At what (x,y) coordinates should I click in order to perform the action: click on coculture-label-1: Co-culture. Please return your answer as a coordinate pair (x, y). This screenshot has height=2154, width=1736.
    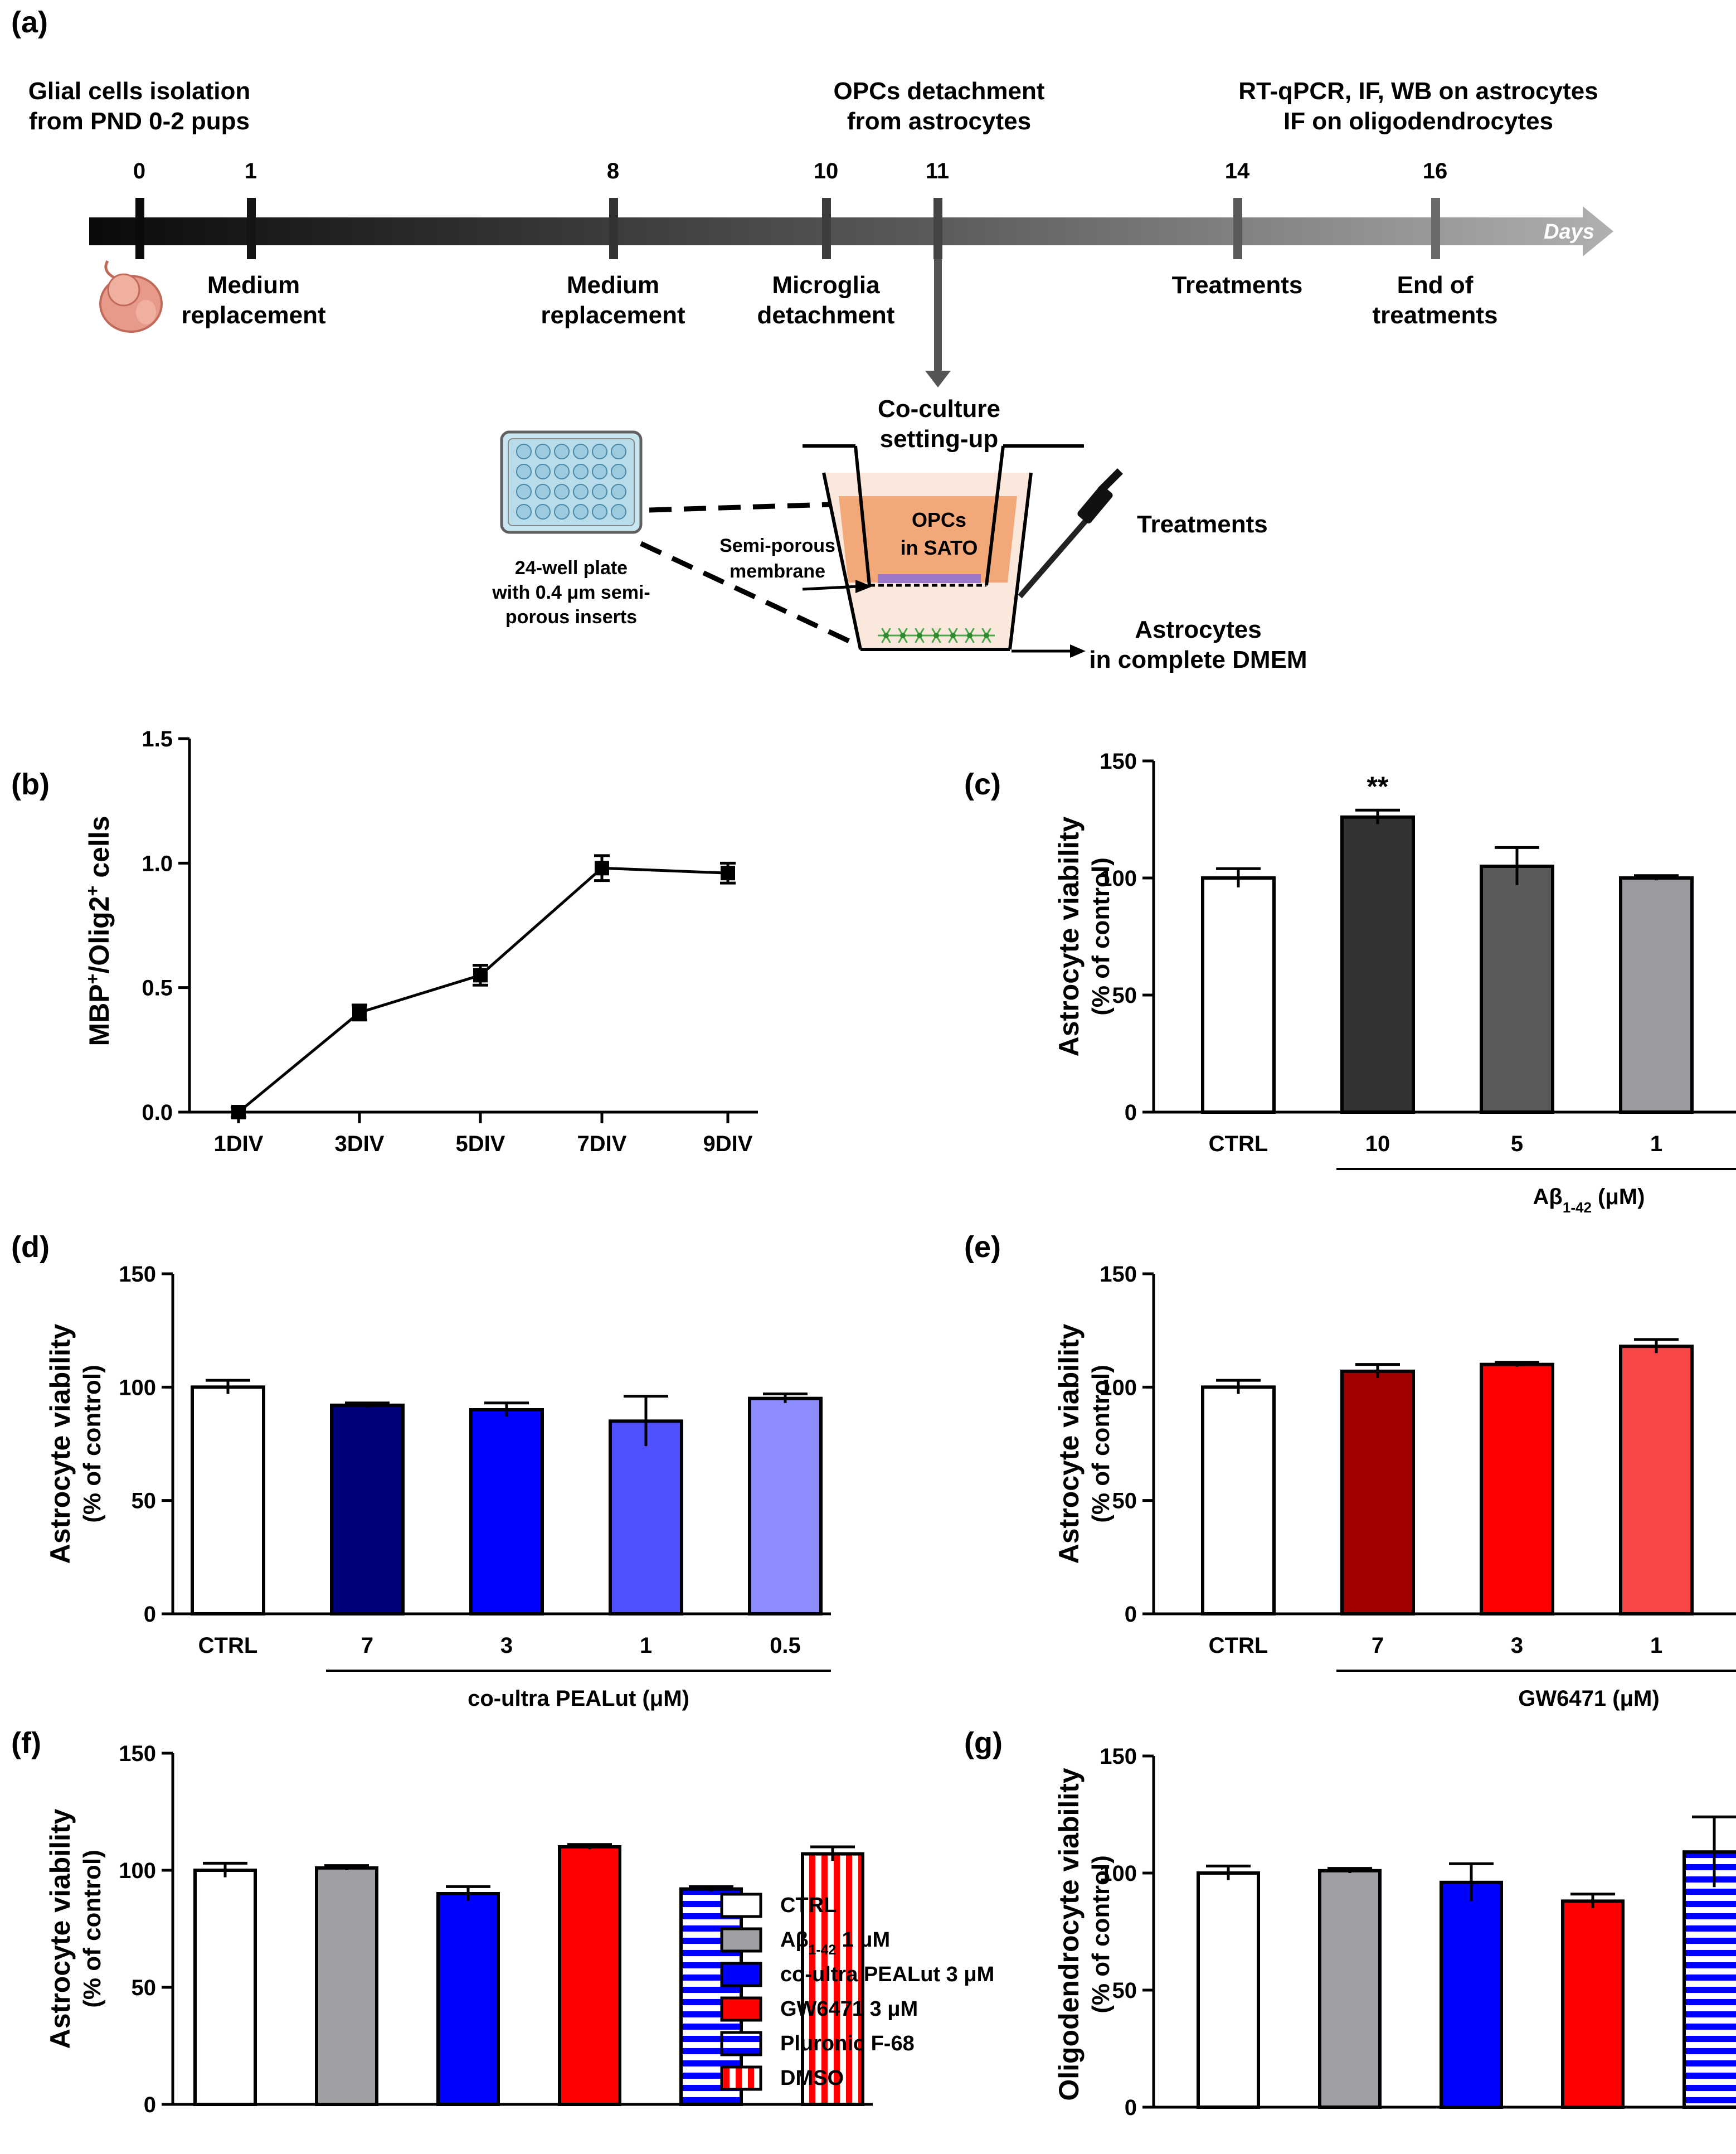
    Looking at the image, I should click on (939, 409).